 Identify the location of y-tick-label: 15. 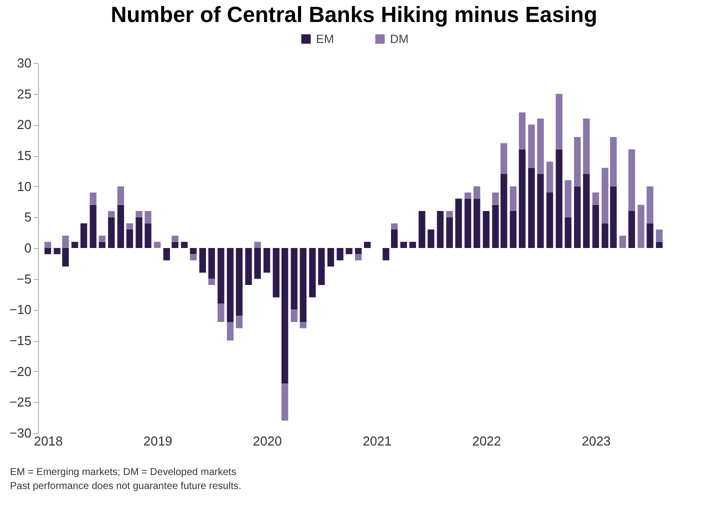
(24, 155).